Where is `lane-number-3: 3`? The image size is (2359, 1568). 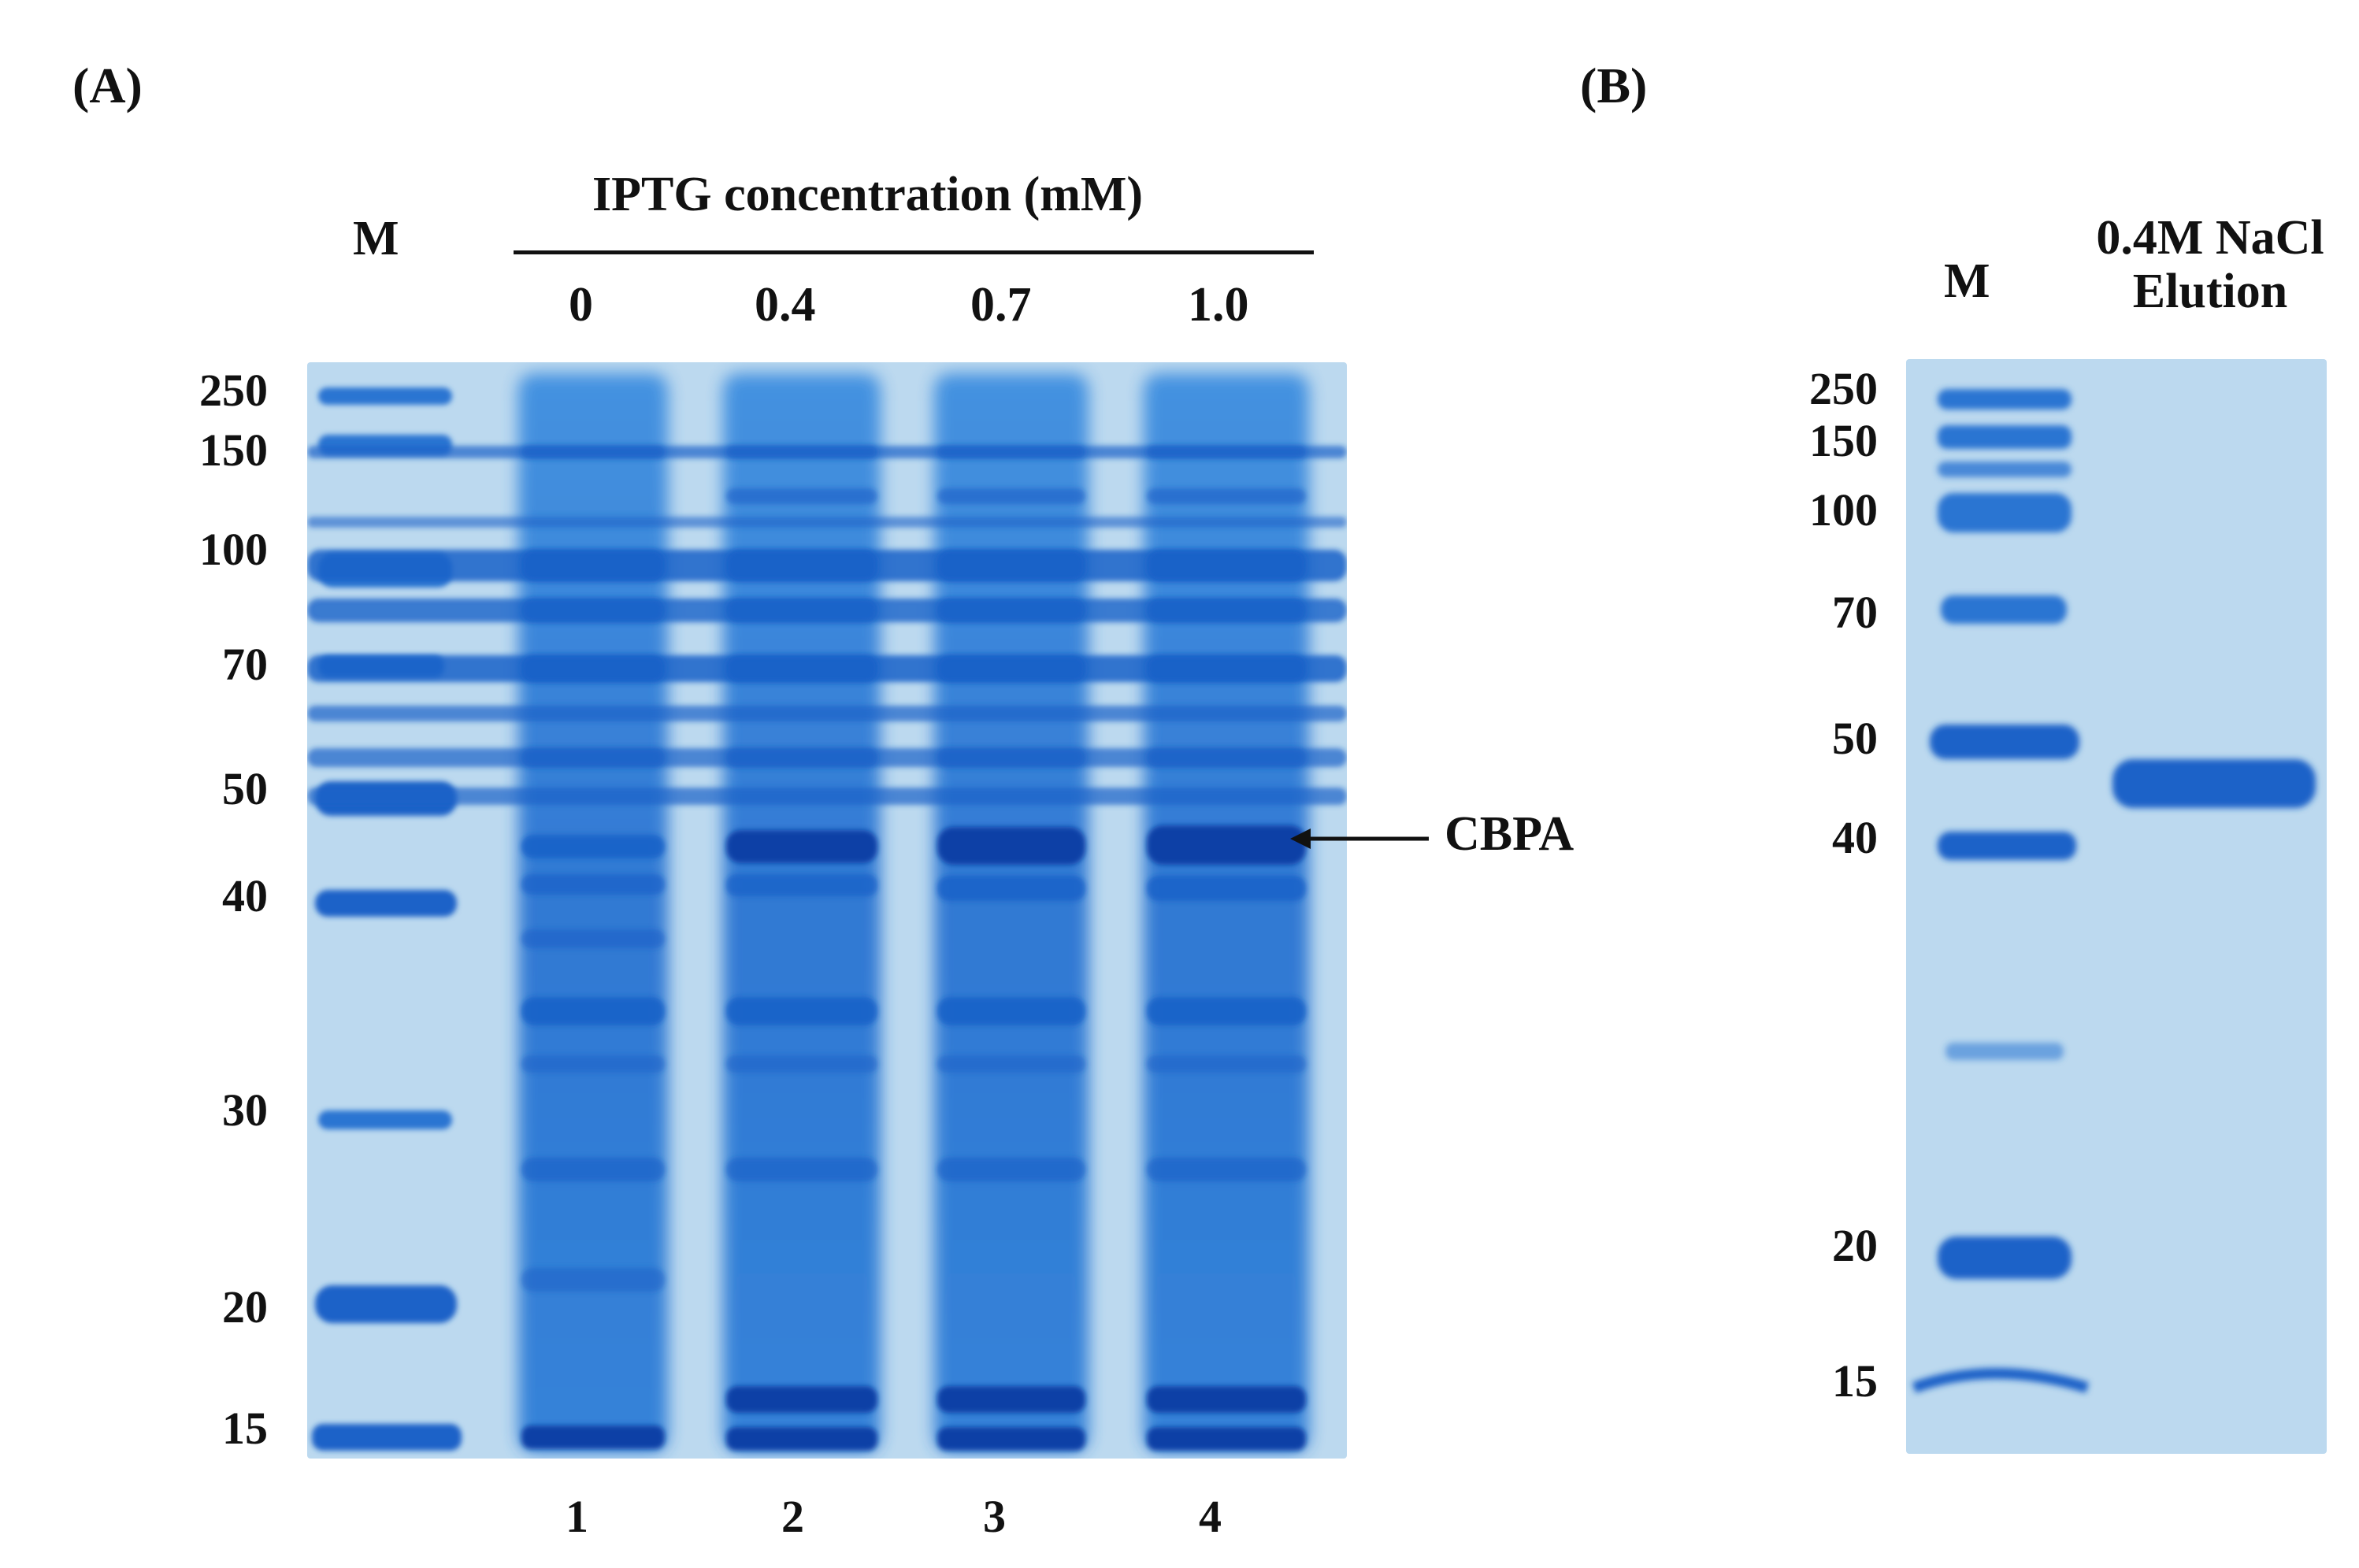 lane-number-3: 3 is located at coordinates (994, 1516).